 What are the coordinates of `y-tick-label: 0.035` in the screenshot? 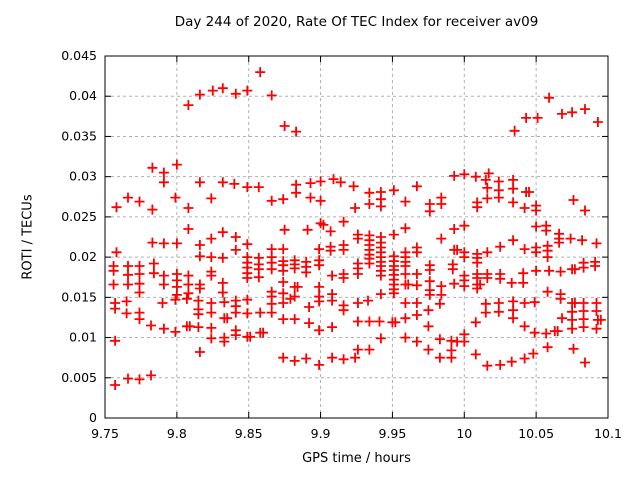 It's located at (79, 135).